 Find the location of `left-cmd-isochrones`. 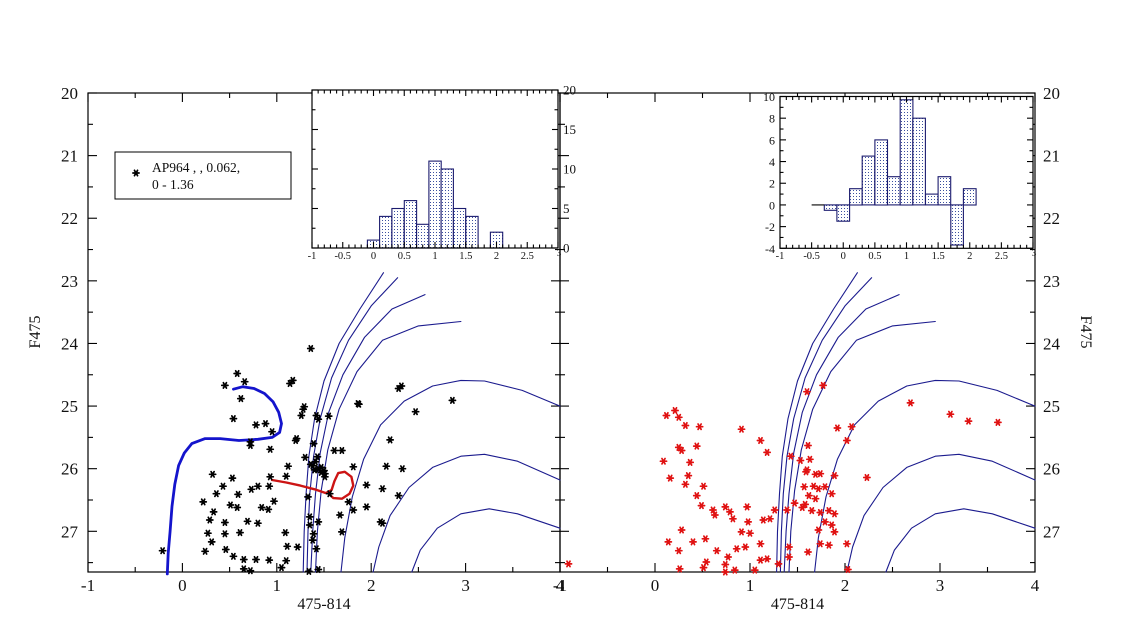

left-cmd-isochrones is located at coordinates (431, 422).